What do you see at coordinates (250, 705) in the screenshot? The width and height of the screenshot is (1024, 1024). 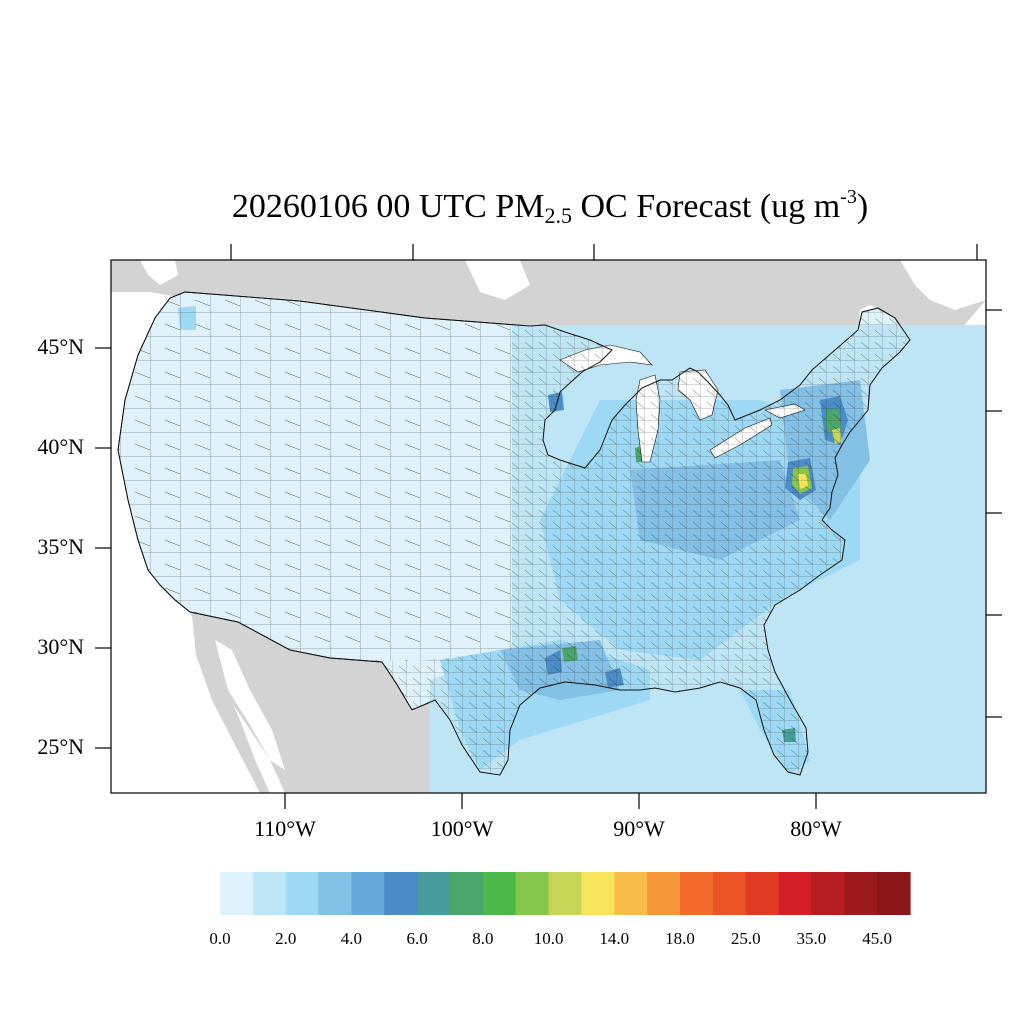 I see `gulf-of-california` at bounding box center [250, 705].